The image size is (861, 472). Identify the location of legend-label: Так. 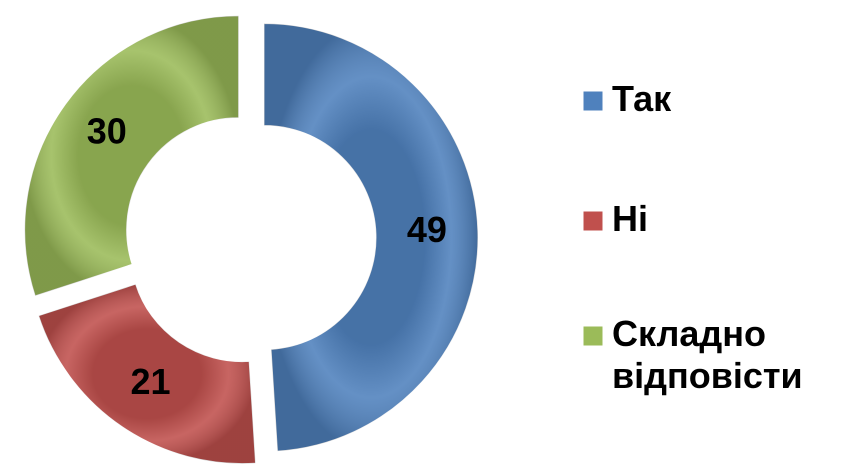
(642, 98).